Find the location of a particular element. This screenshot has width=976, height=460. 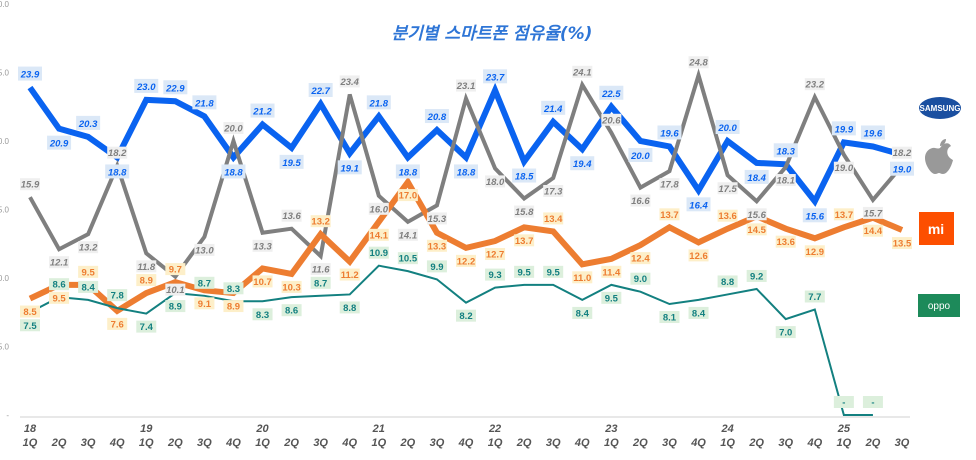

data-label-oppo: 9.2 is located at coordinates (756, 276).